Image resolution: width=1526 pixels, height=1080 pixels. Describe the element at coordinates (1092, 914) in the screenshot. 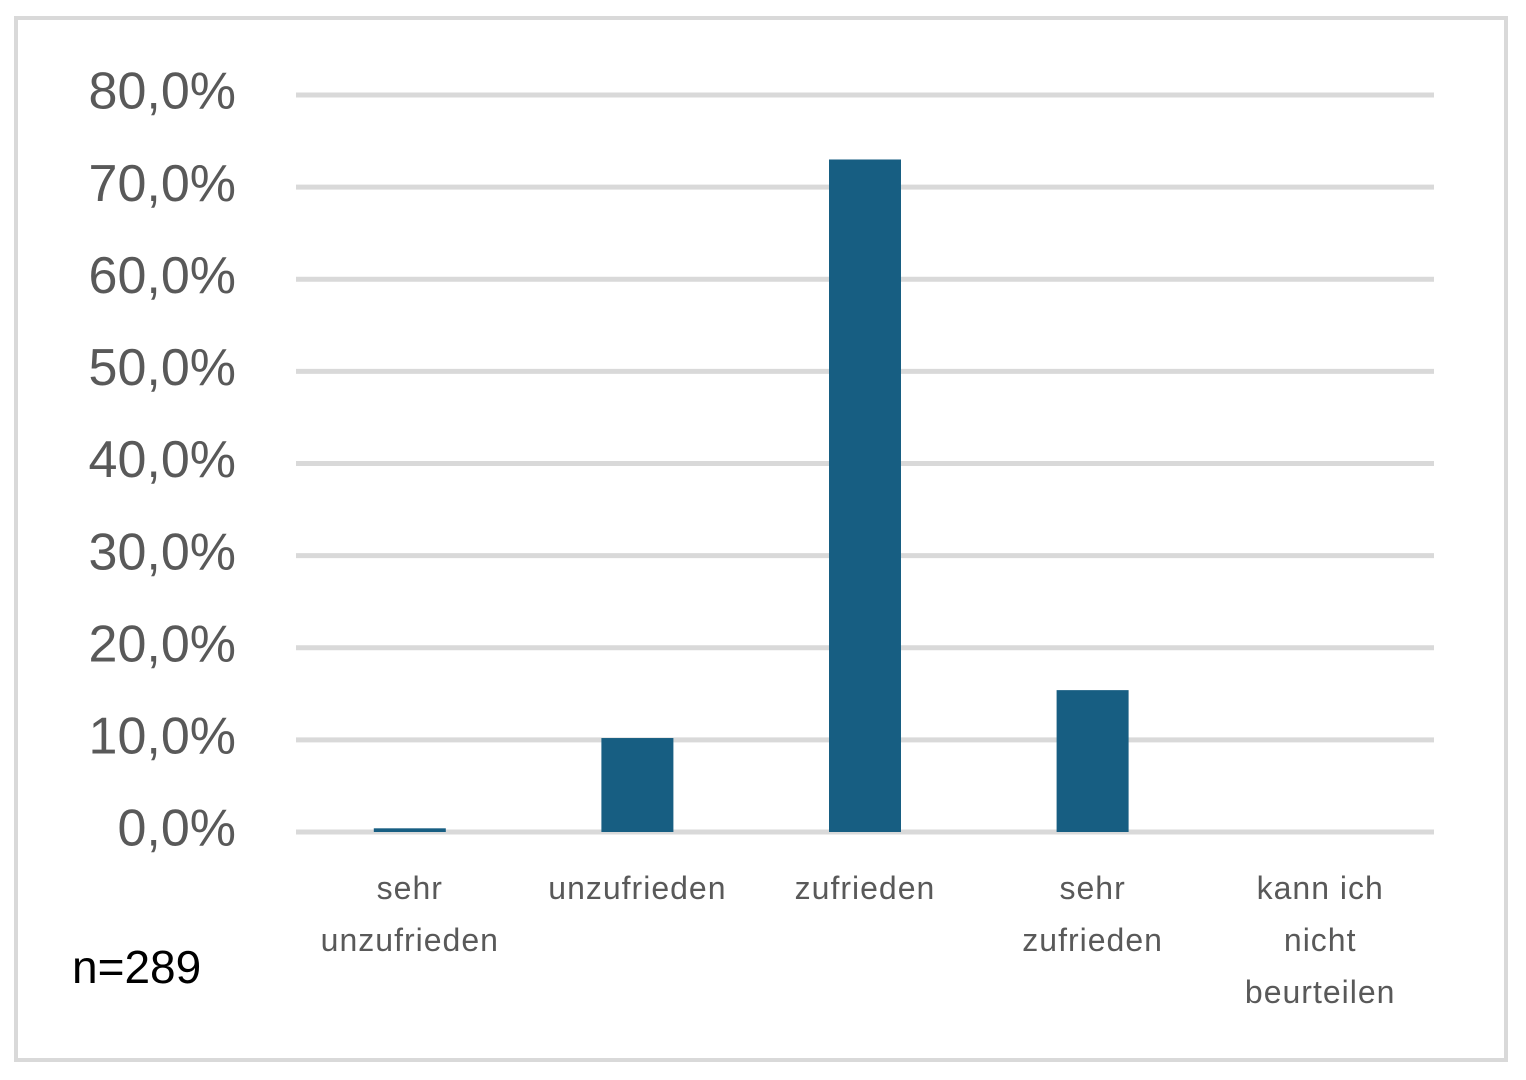

I see `x-tick-label: sehr zufrieden` at that location.